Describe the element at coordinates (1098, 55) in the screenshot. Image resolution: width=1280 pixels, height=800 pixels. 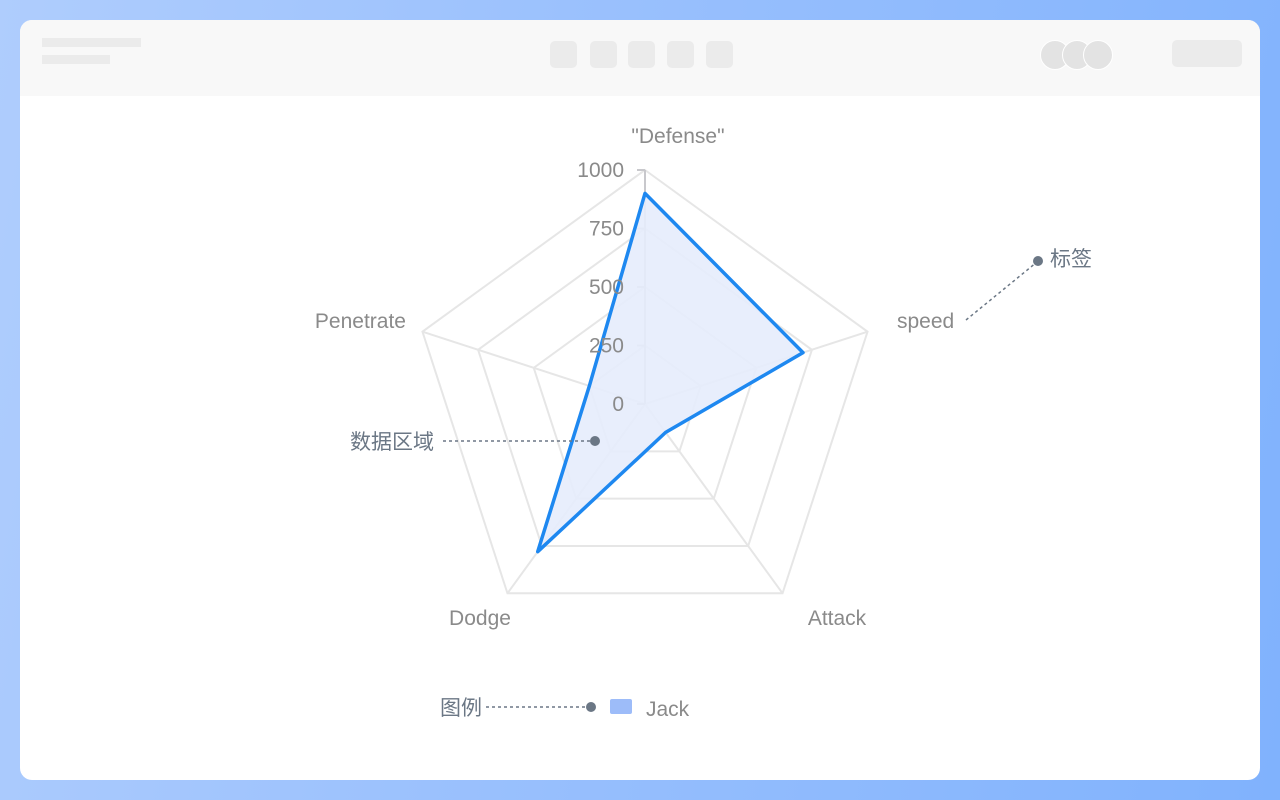
I see `avatar` at that location.